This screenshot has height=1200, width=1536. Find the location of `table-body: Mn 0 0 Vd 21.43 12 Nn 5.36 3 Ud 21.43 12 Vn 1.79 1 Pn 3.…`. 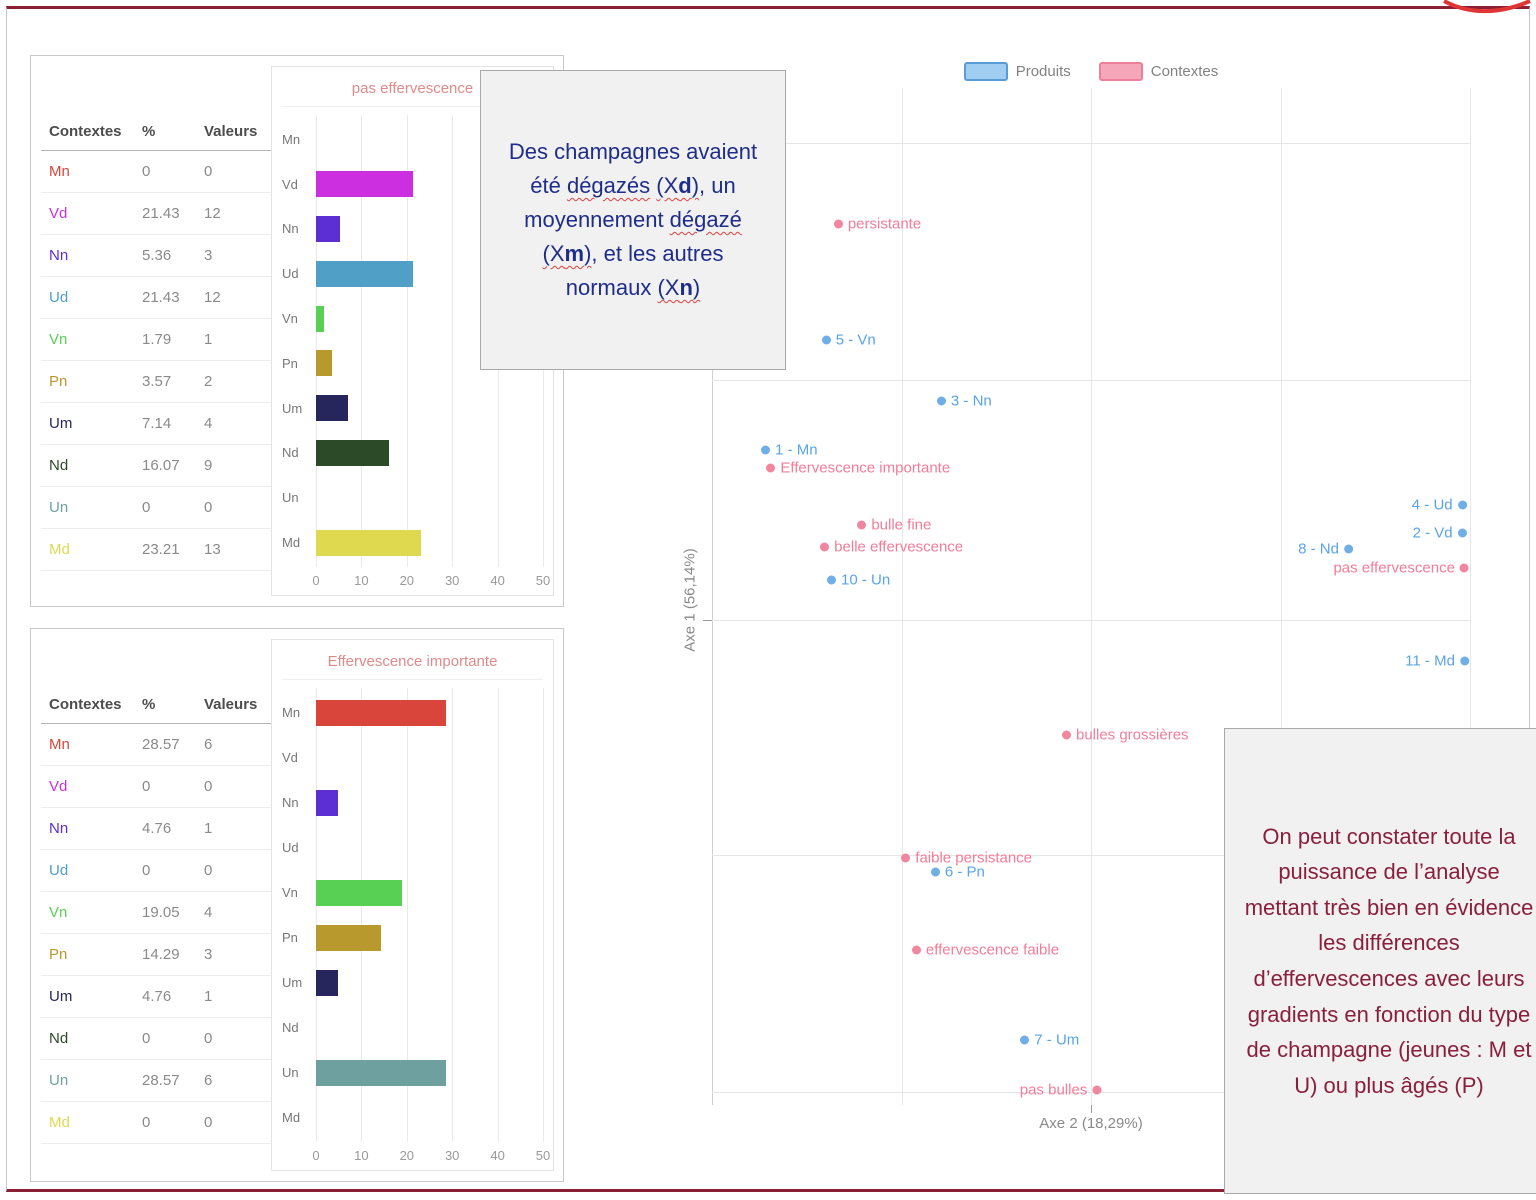

table-body: Mn 0 0 Vd 21.43 12 Nn 5.36 3 Ud 21.43 12 Vn 1.79 1 Pn 3.… is located at coordinates (156, 361).